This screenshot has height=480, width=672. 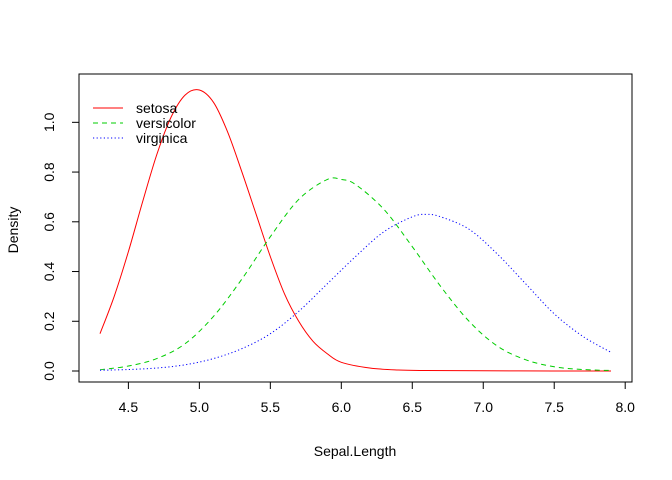 What do you see at coordinates (49, 172) in the screenshot?
I see `y-tick-label: 0.8` at bounding box center [49, 172].